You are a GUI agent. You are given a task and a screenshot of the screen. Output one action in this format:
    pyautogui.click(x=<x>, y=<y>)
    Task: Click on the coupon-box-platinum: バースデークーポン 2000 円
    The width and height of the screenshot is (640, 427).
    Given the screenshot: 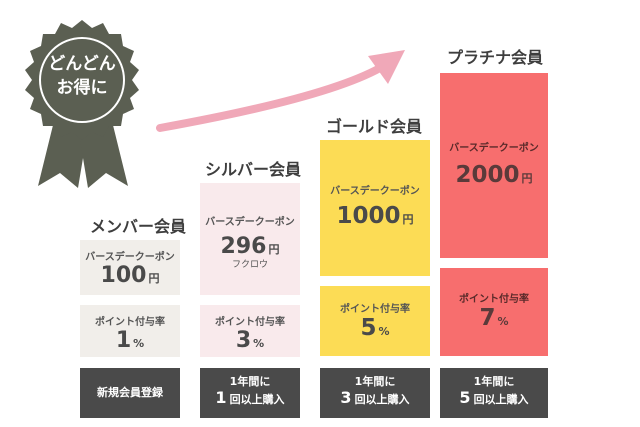 What is the action you would take?
    pyautogui.click(x=494, y=165)
    